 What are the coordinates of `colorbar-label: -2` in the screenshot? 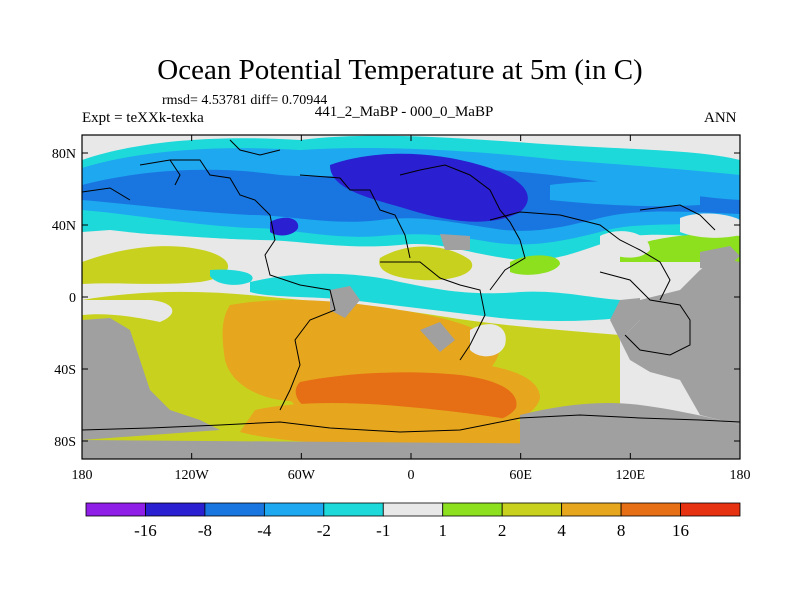 It's located at (324, 530).